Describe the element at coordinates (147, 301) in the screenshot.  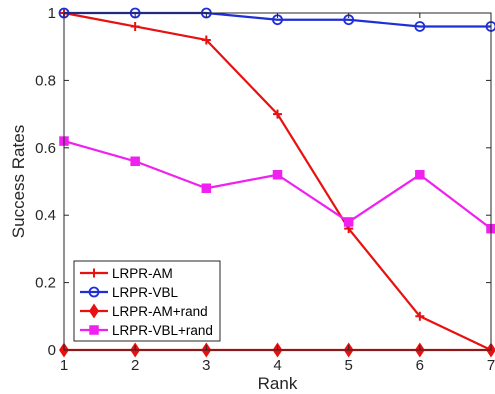
I see `legend: LRPR-AM LRPR-VBL LRPR-AM+rand LRPR-VBL+rand` at that location.